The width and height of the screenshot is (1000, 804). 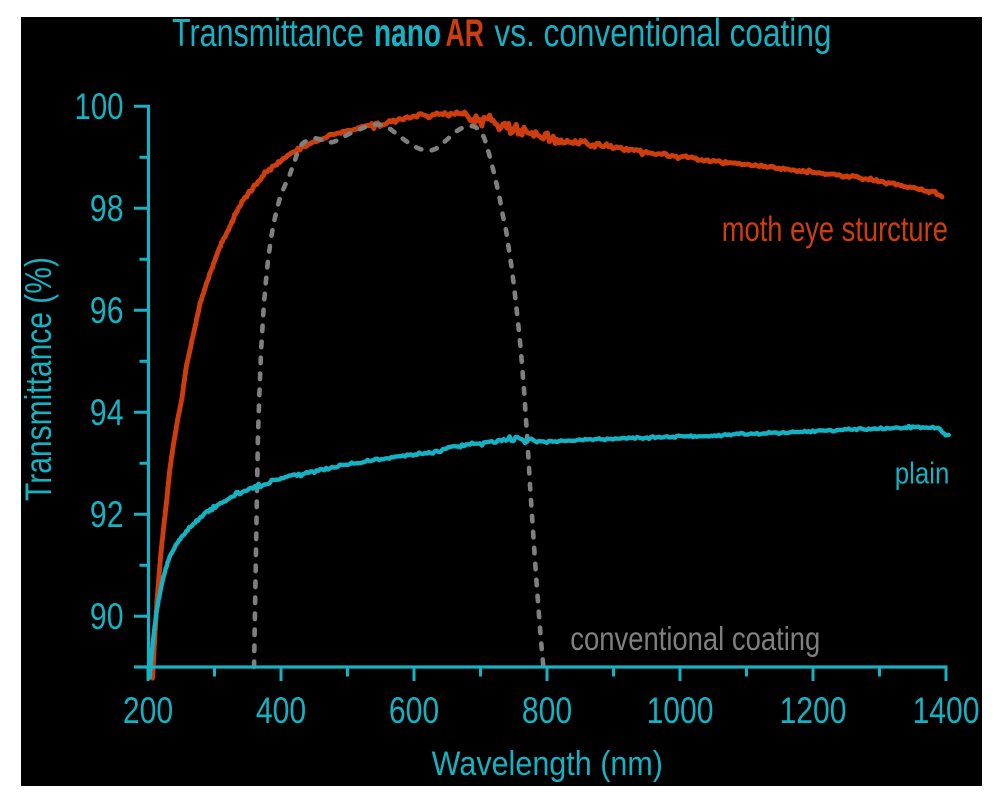 I want to click on svg-text: nano, so click(x=407, y=34).